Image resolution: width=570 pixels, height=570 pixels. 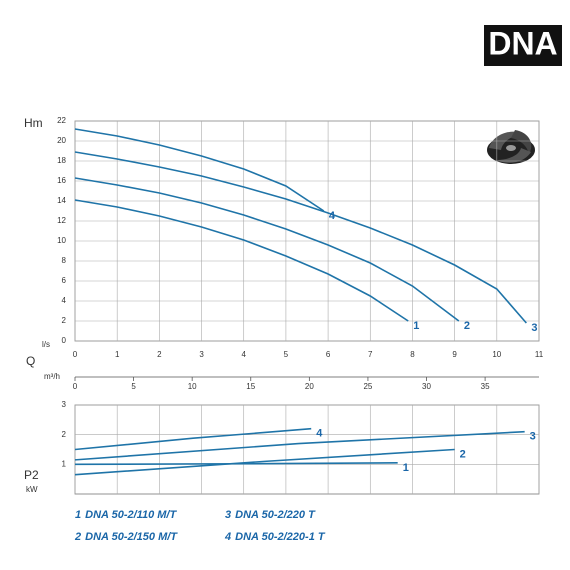 What do you see at coordinates (78, 515) in the screenshot?
I see `legend-number: 1` at bounding box center [78, 515].